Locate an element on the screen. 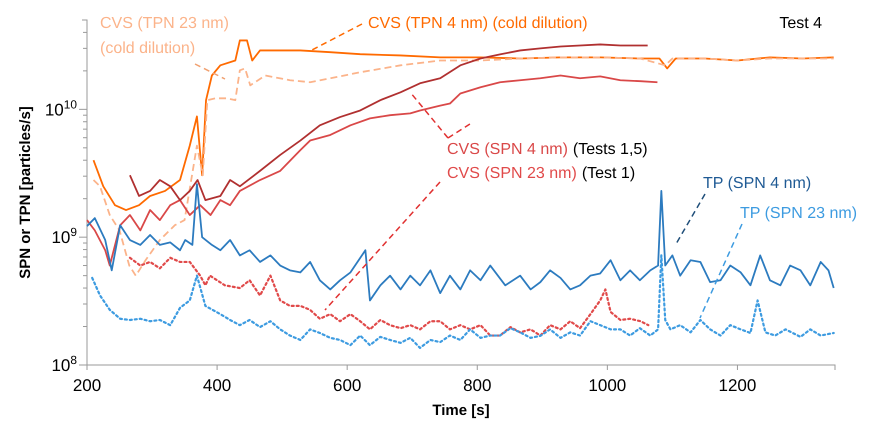 This screenshot has height=423, width=875. series-label: CVS (TPN 23 nm) (cold dilution) is located at coordinates (164, 36).